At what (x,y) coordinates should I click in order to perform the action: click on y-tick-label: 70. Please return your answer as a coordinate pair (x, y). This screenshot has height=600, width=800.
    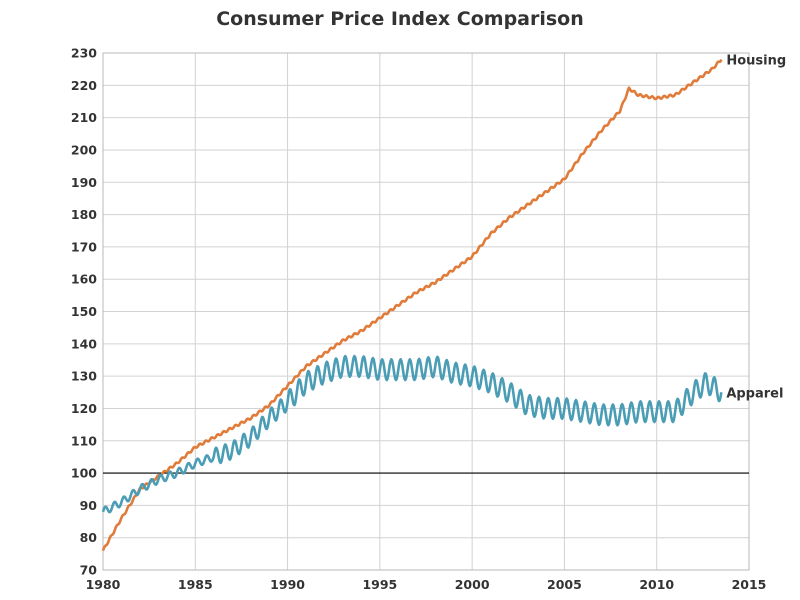
    Looking at the image, I should click on (89, 570).